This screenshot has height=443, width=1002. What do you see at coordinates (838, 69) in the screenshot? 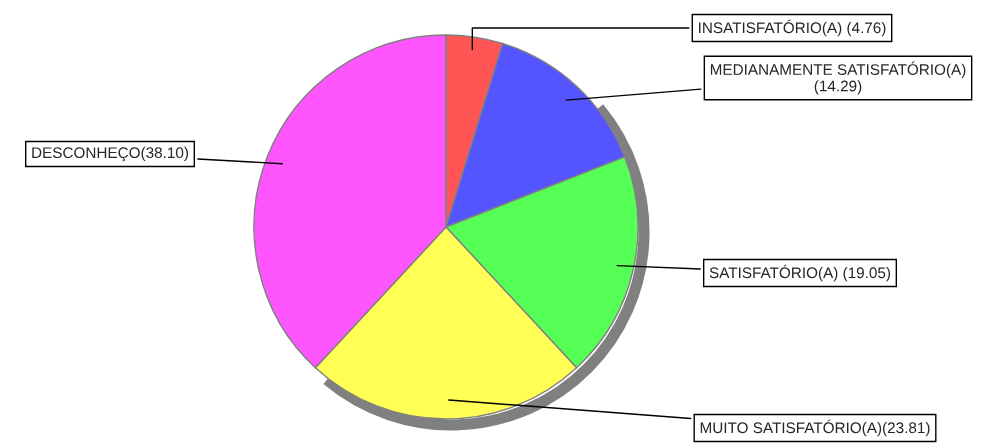
I see `slice-label: MEDIANAMENTE SATISFATÓRIO(A)` at bounding box center [838, 69].